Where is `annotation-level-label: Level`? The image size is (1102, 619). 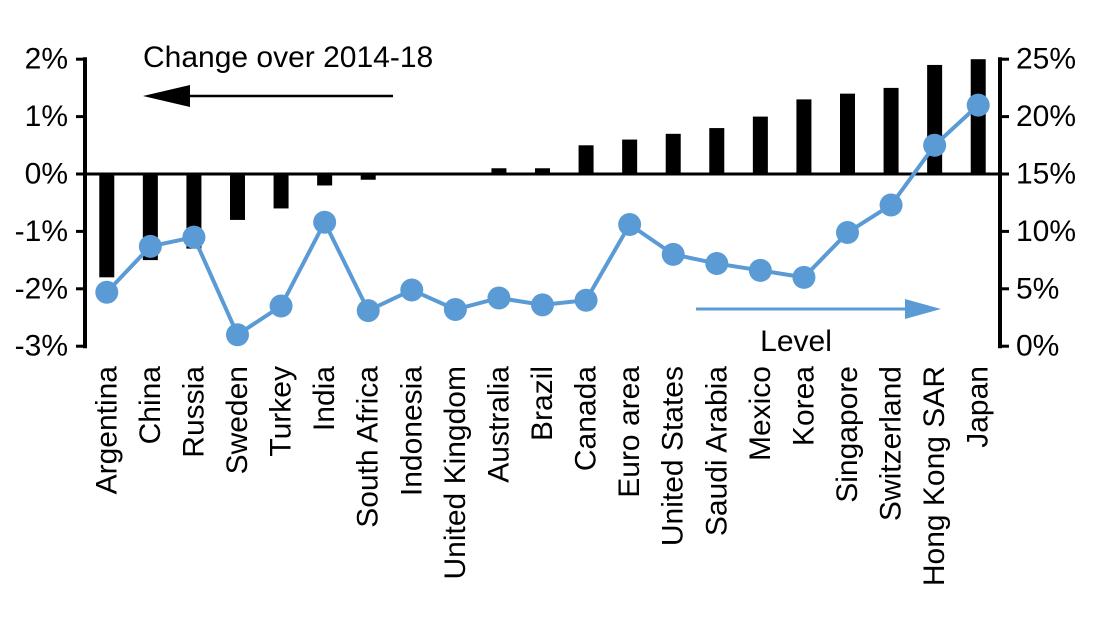
annotation-level-label: Level is located at coordinates (796, 341).